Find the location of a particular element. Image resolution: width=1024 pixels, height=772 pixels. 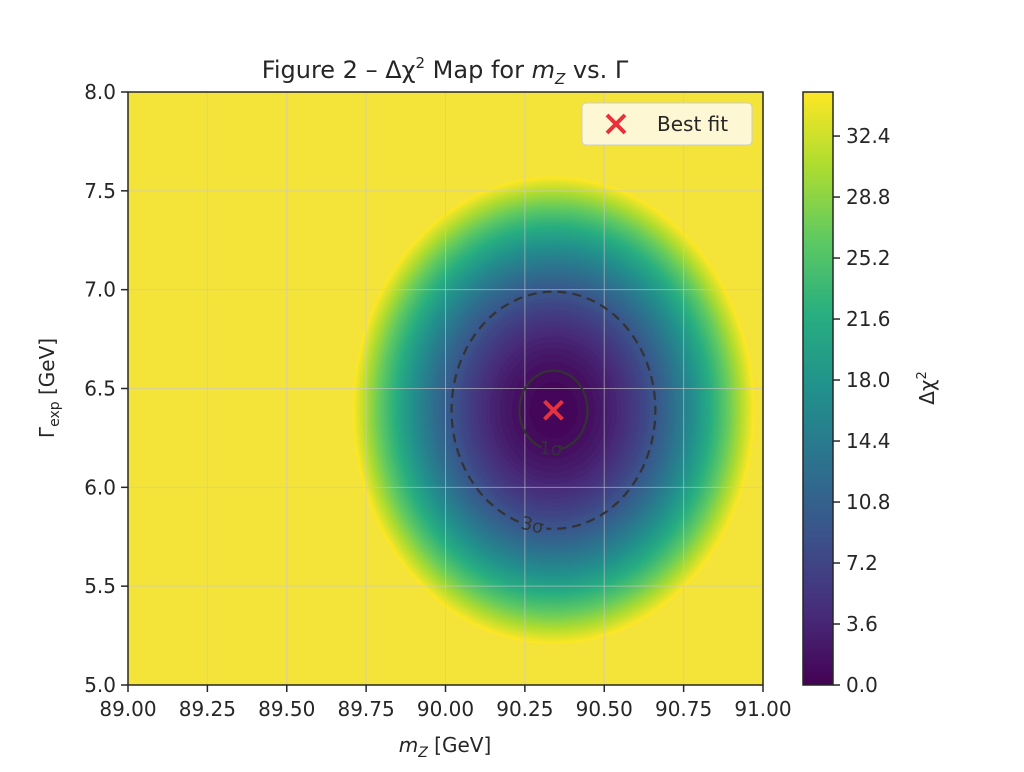

y-tick-label: 5.5 is located at coordinates (100, 586).